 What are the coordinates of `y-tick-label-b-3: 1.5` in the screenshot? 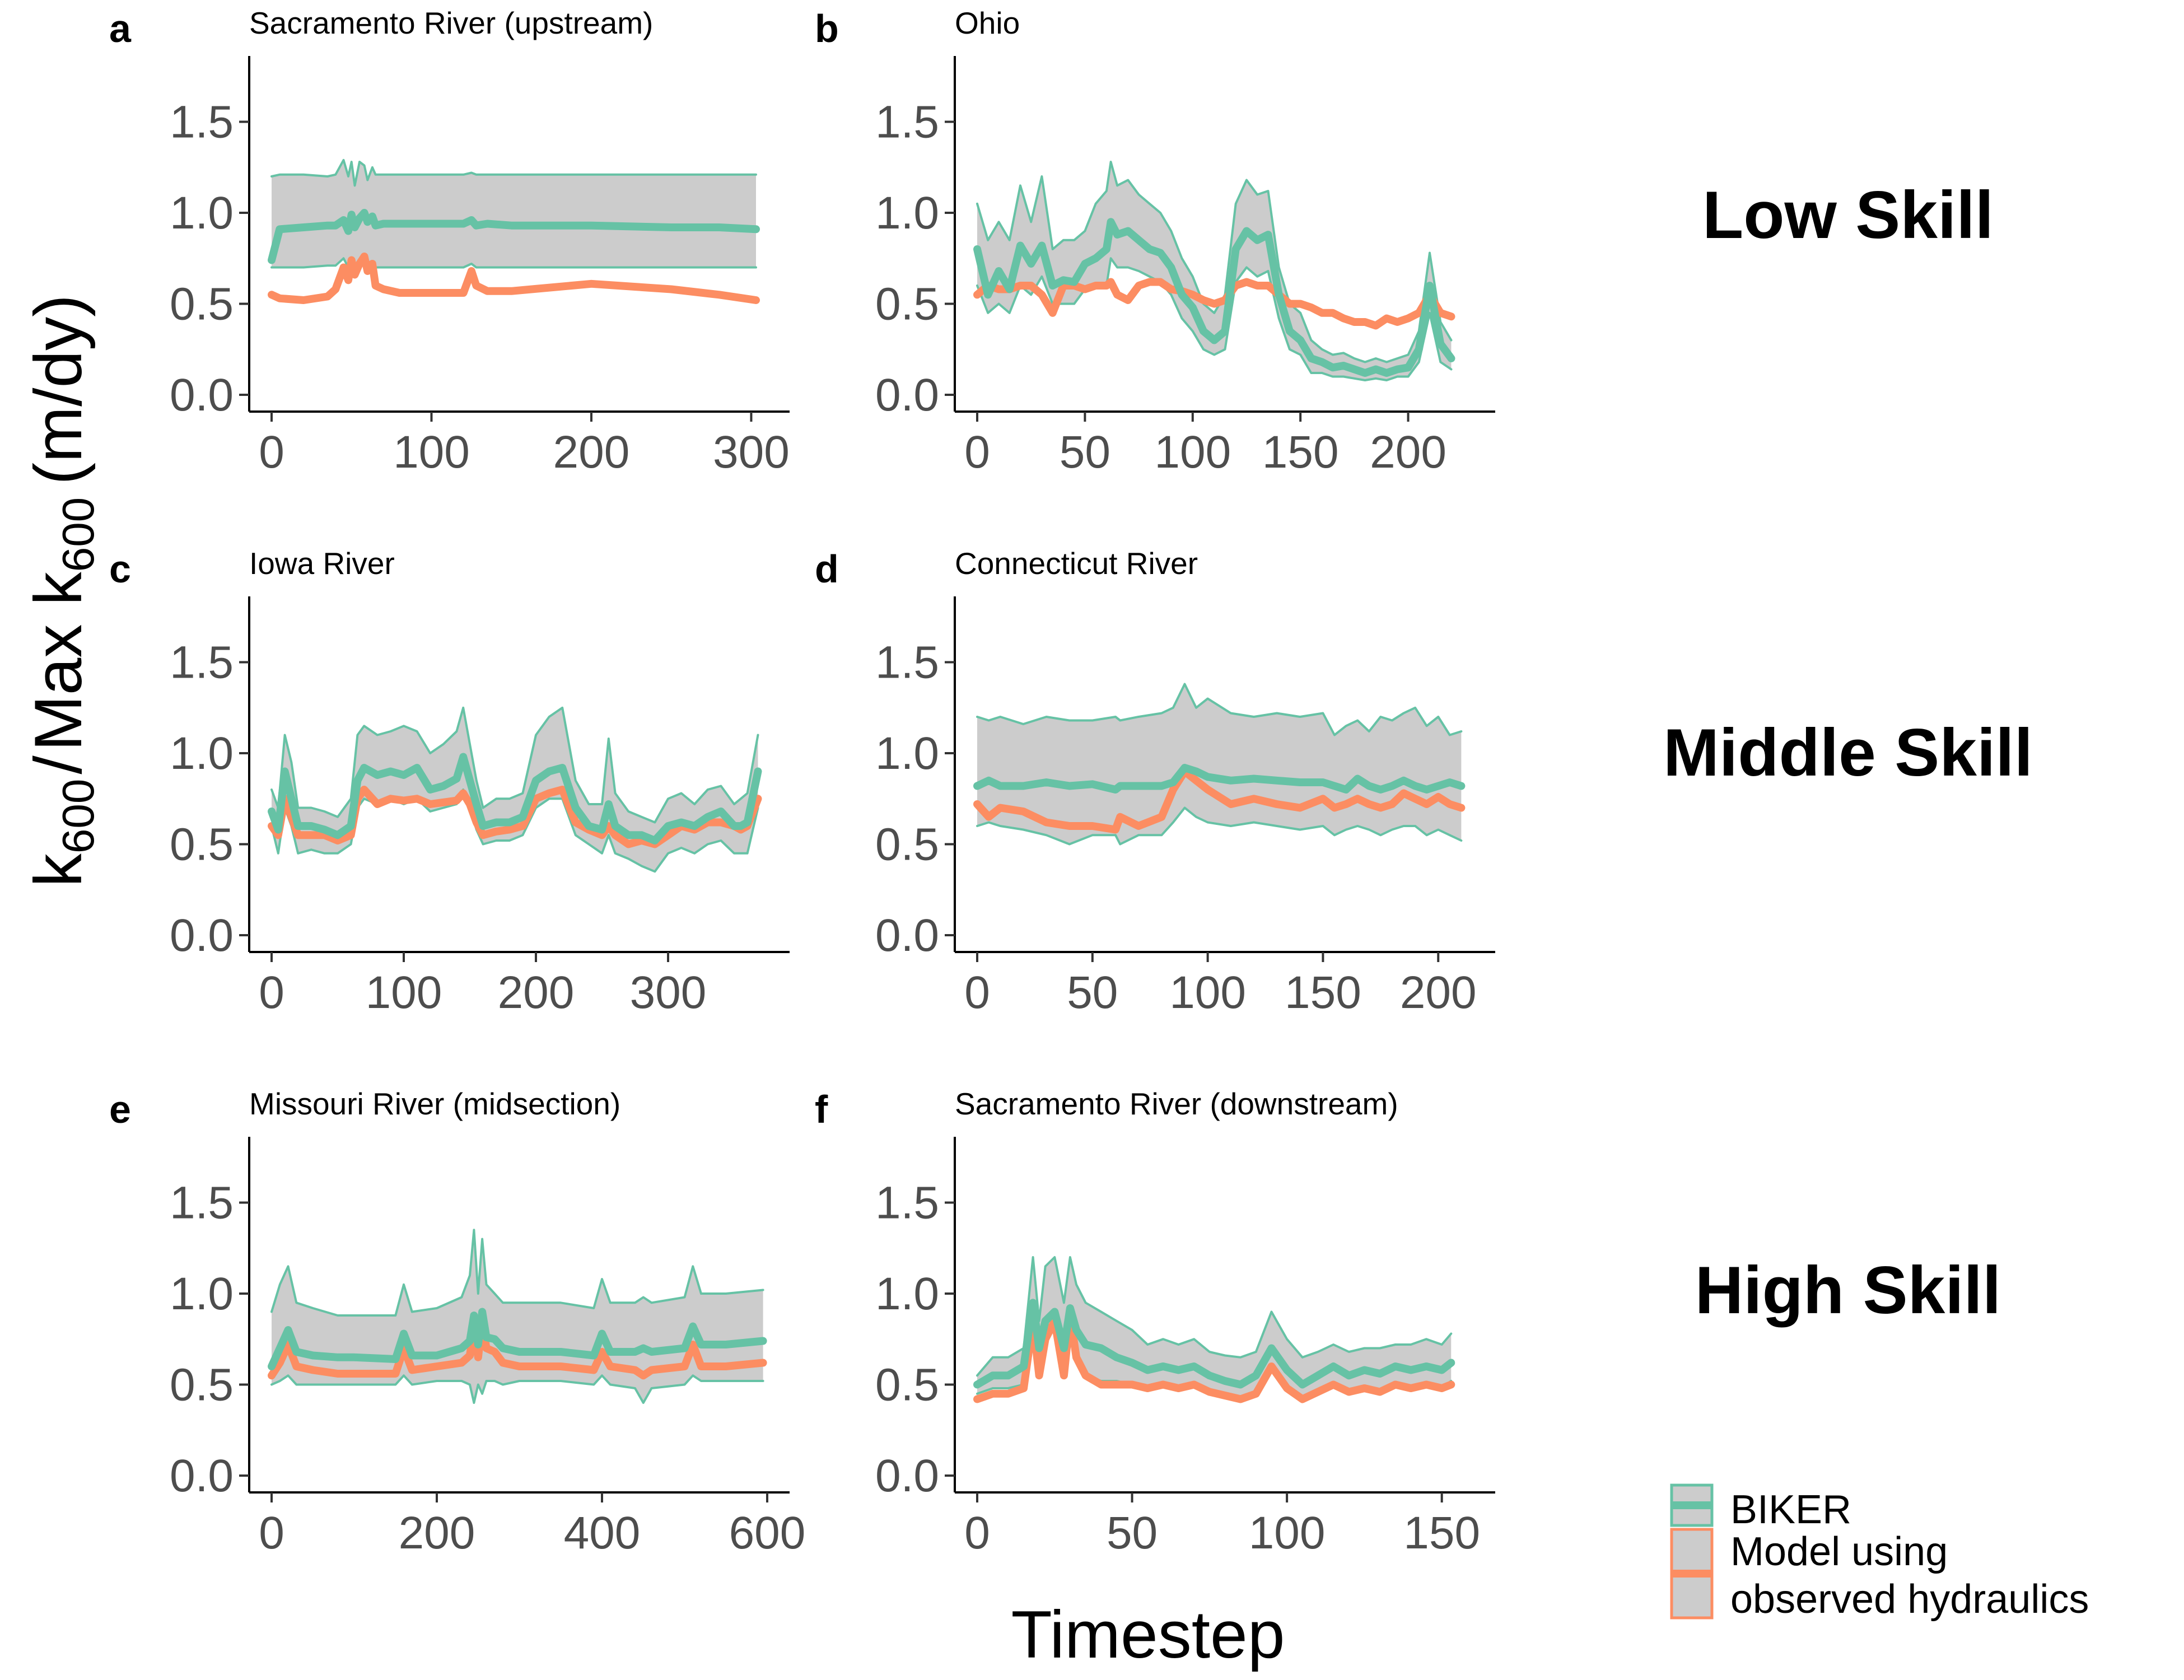 It's located at (907, 123).